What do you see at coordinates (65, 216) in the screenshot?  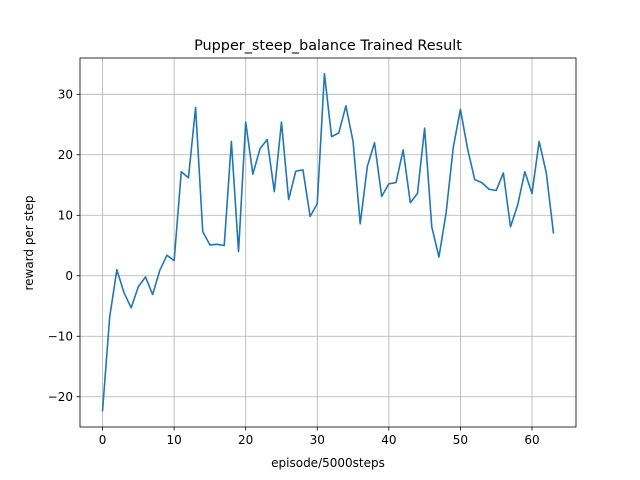 I see `y-tick-label: 10` at bounding box center [65, 216].